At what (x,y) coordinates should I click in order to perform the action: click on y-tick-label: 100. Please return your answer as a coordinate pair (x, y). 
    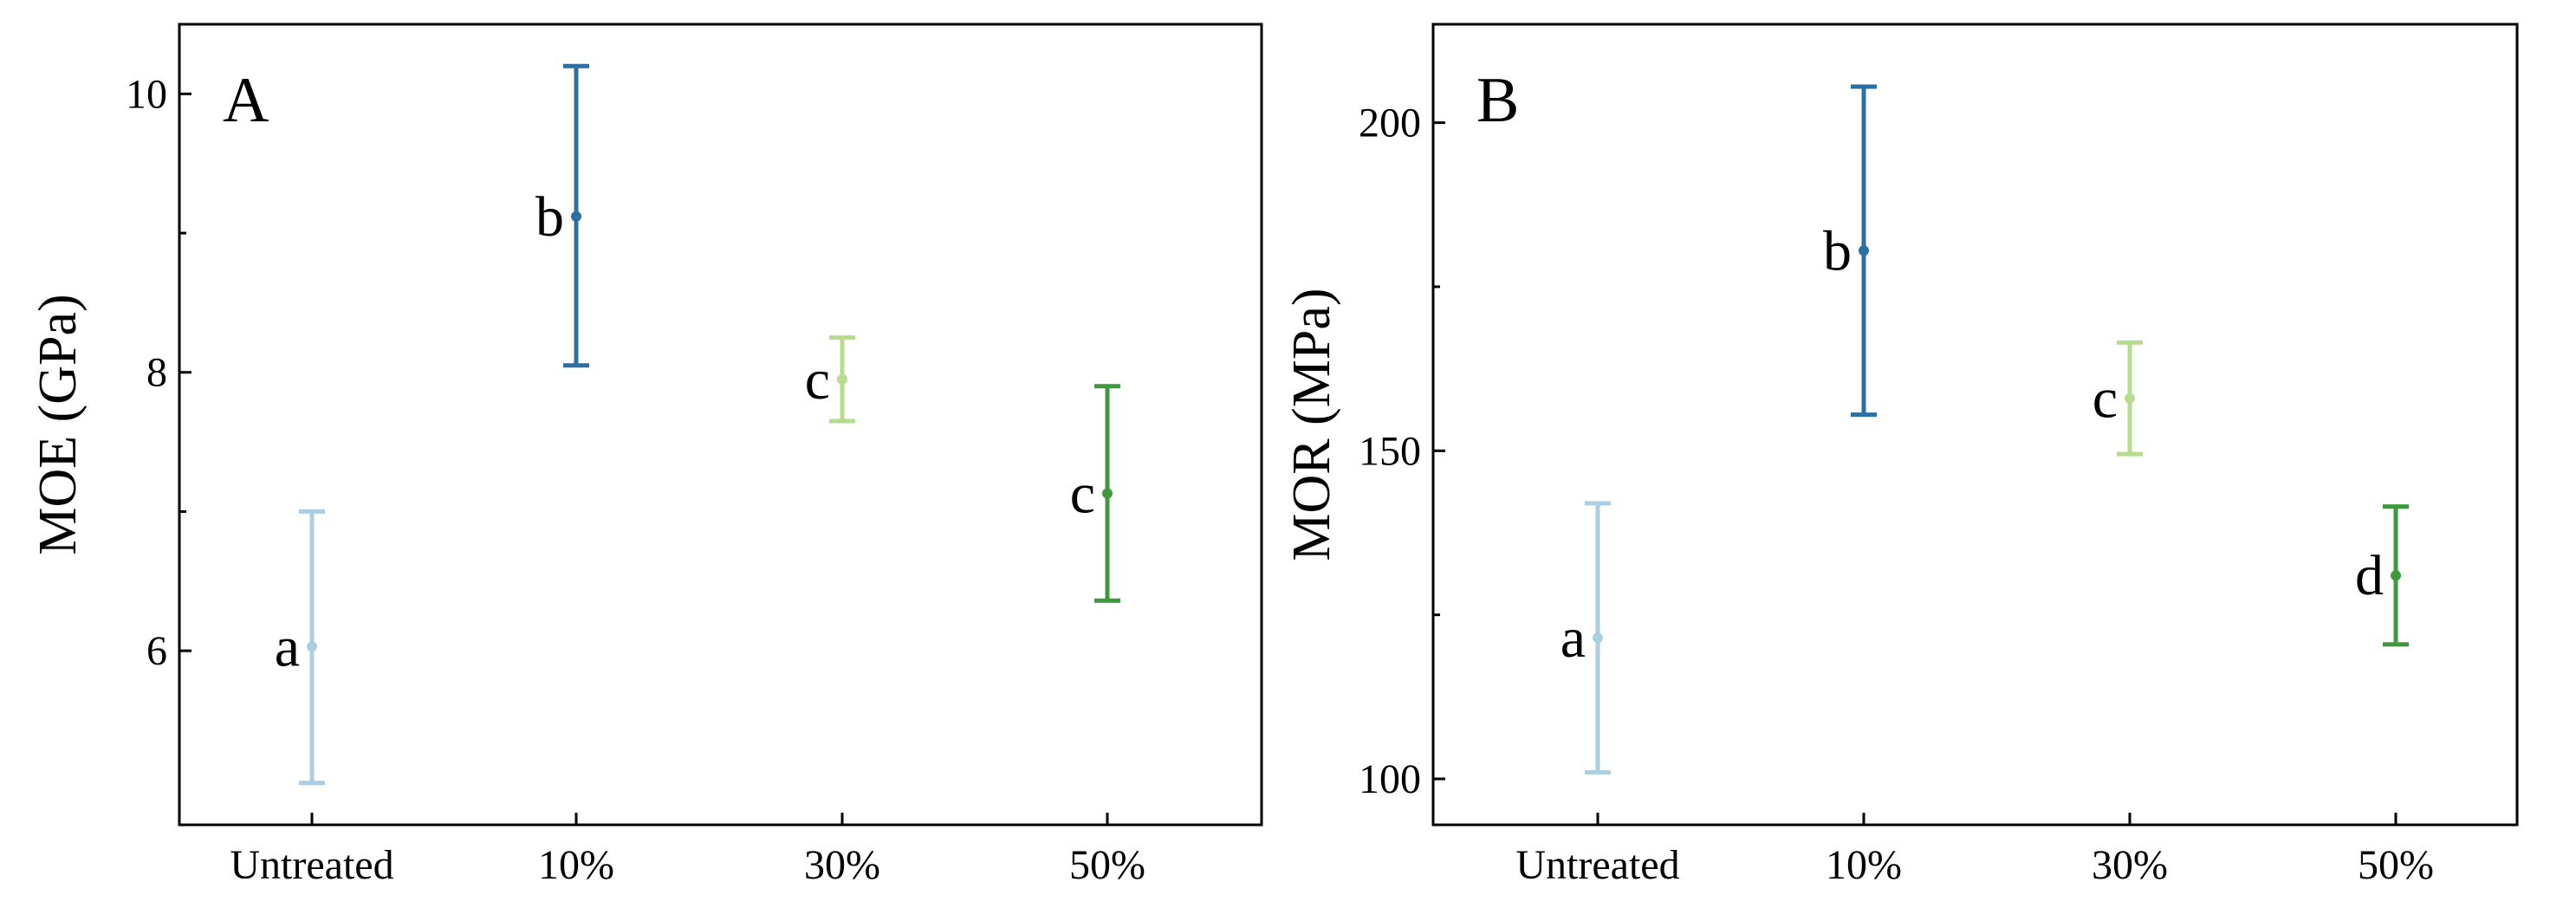
    Looking at the image, I should click on (1390, 779).